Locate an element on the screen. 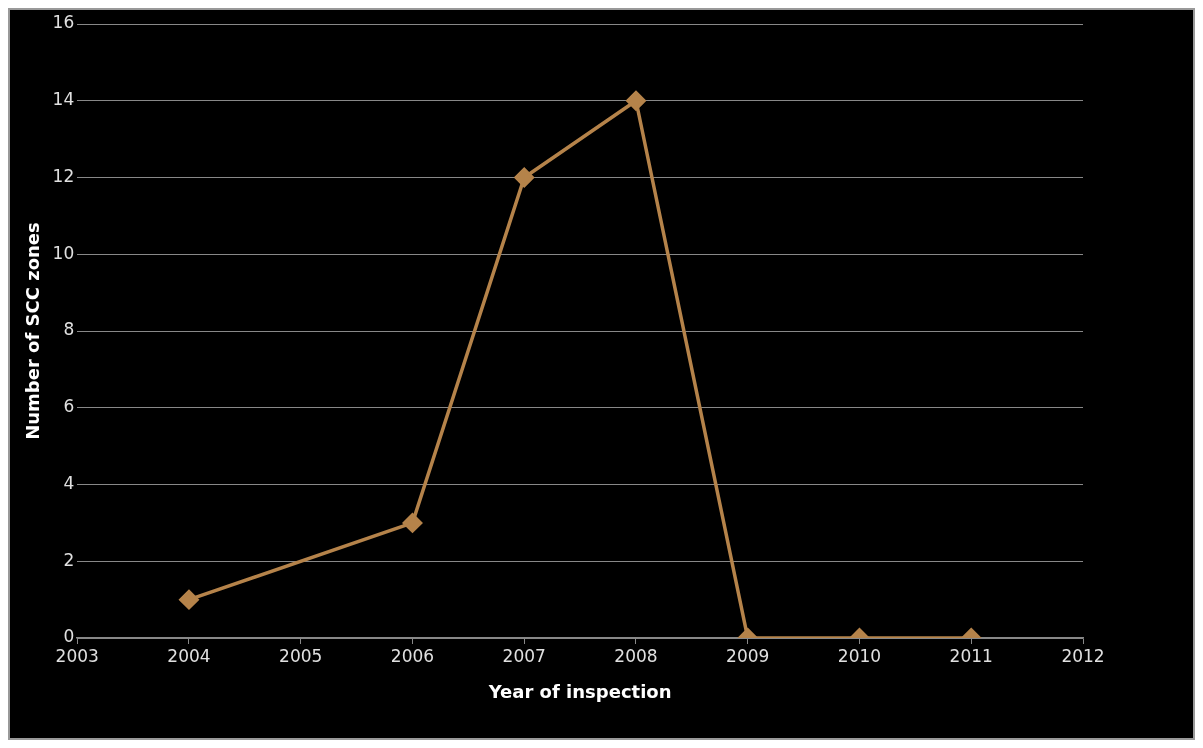 The width and height of the screenshot is (1203, 748). x-tick-label: 2003 is located at coordinates (77, 655).